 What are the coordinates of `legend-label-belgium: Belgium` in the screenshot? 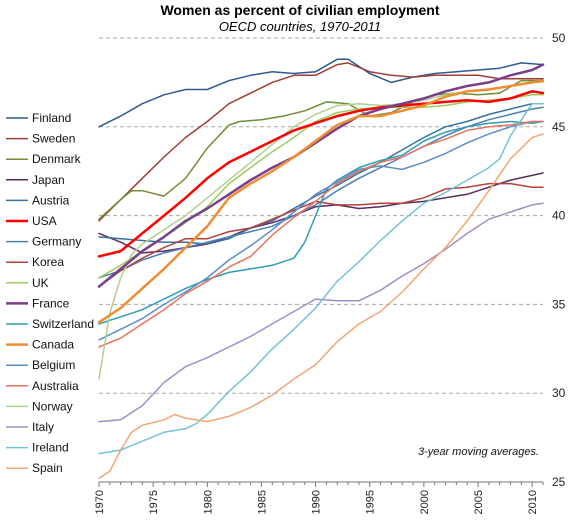 It's located at (53, 365).